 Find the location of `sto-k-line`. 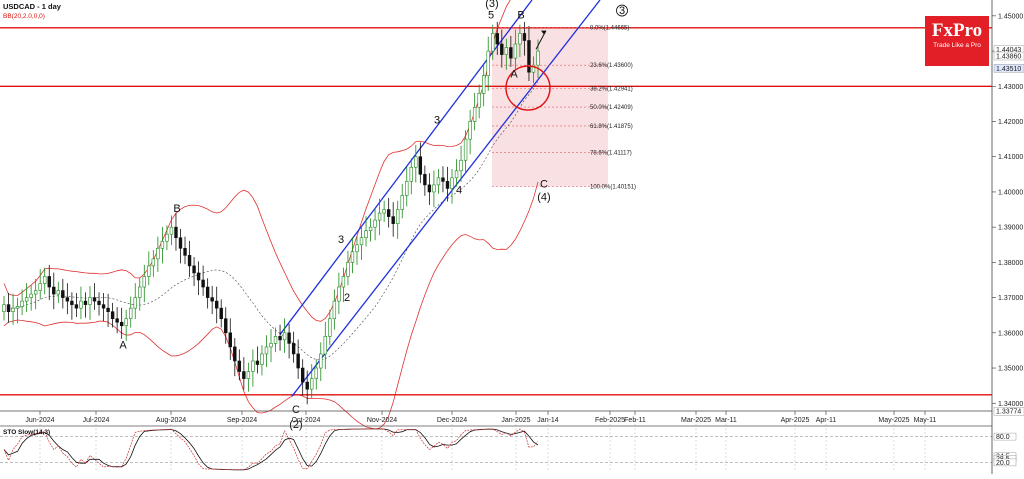

sto-k-line is located at coordinates (271, 449).